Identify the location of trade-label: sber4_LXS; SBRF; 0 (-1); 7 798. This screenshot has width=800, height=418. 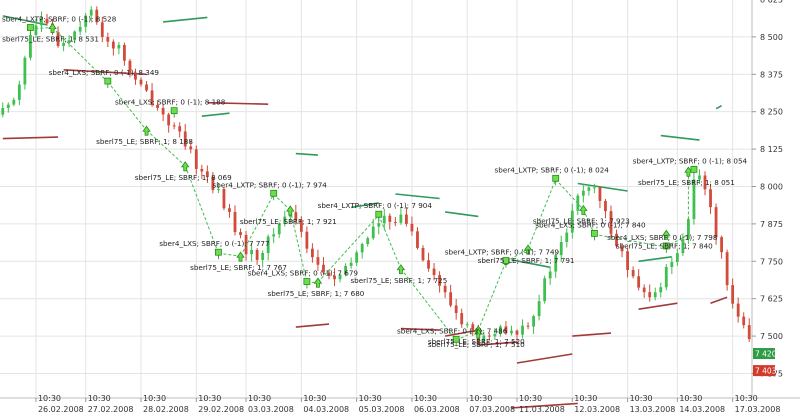
(662, 237).